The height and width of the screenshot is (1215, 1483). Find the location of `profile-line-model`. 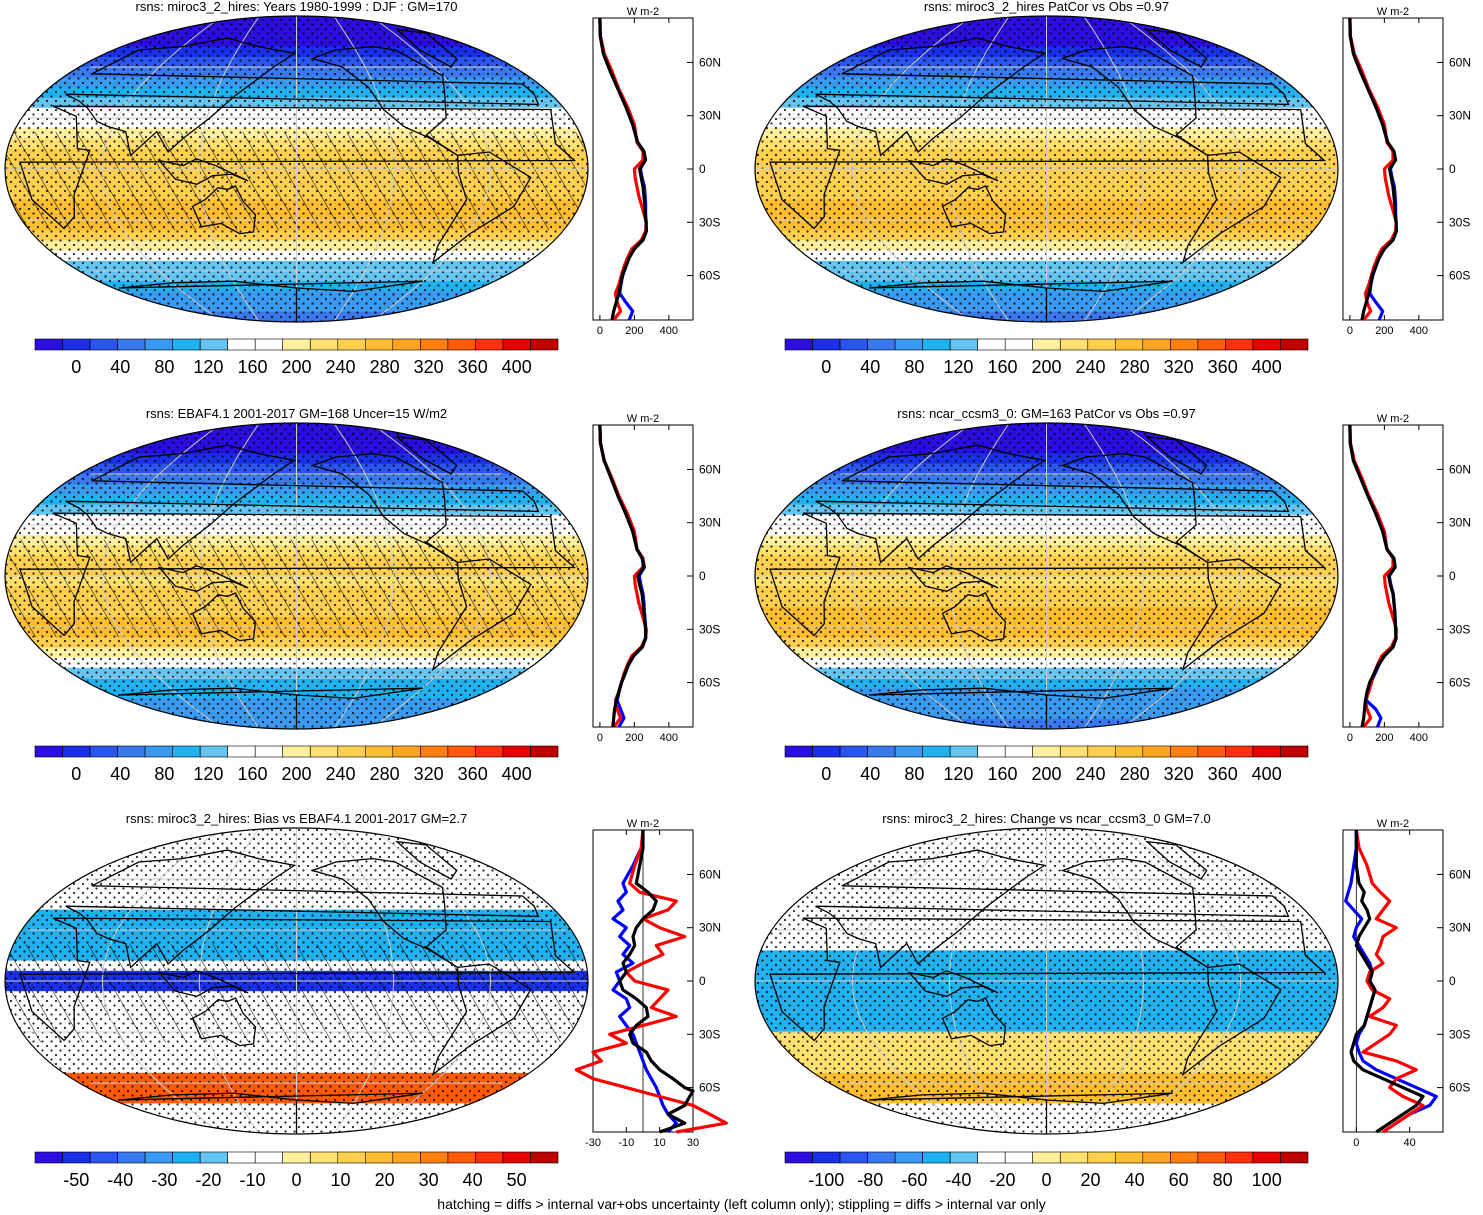

profile-line-model is located at coordinates (623, 169).